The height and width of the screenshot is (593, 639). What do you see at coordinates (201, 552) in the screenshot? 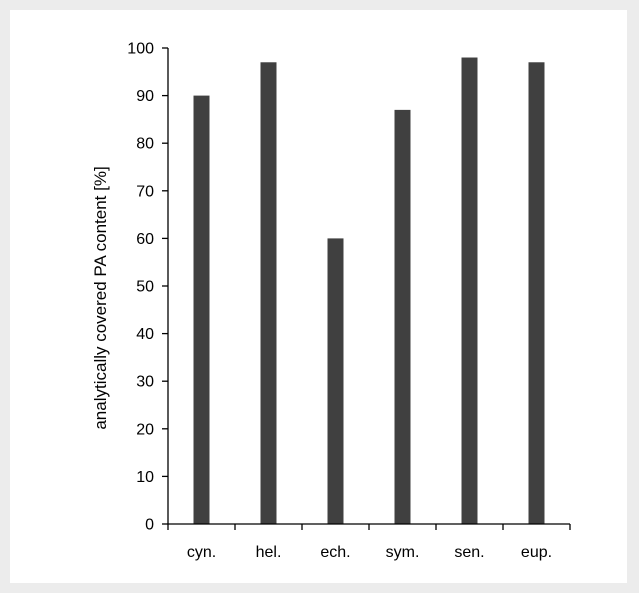
I see `x-tick-label: cyn.` at bounding box center [201, 552].